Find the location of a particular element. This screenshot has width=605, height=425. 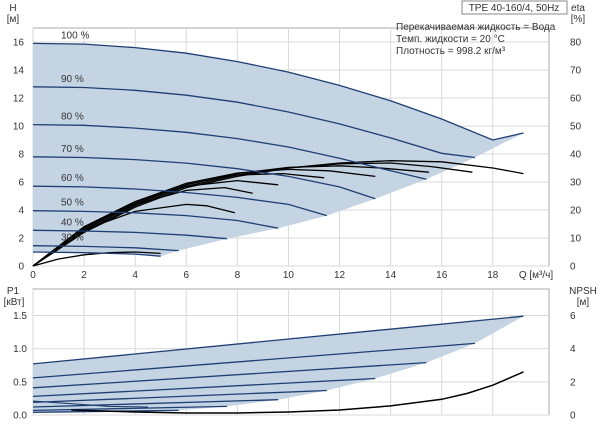

power-tick-label-0: 0.0 is located at coordinates (20, 416).